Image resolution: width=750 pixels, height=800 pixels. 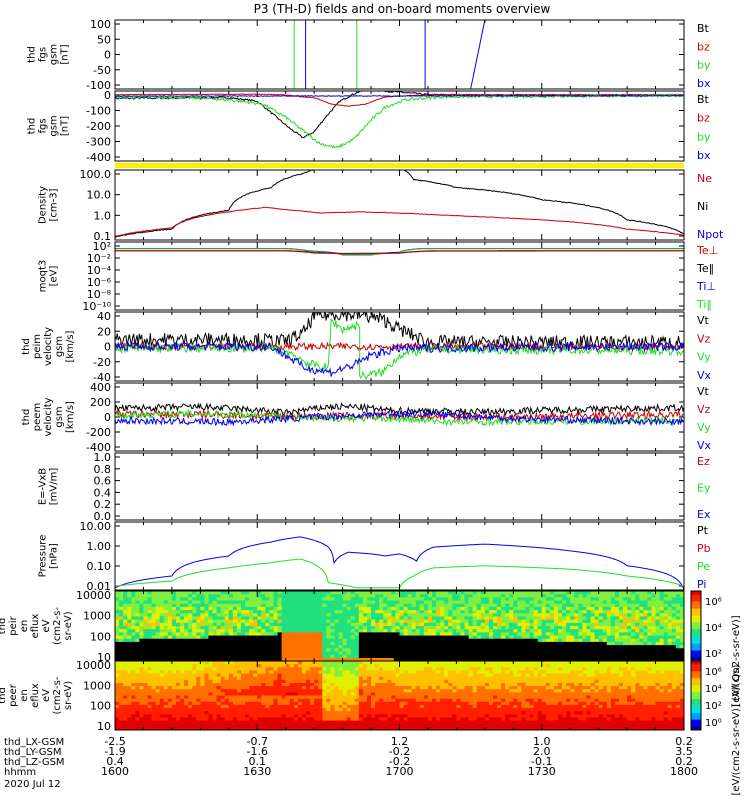 I want to click on y-tick-label: 100, so click(x=100, y=24).